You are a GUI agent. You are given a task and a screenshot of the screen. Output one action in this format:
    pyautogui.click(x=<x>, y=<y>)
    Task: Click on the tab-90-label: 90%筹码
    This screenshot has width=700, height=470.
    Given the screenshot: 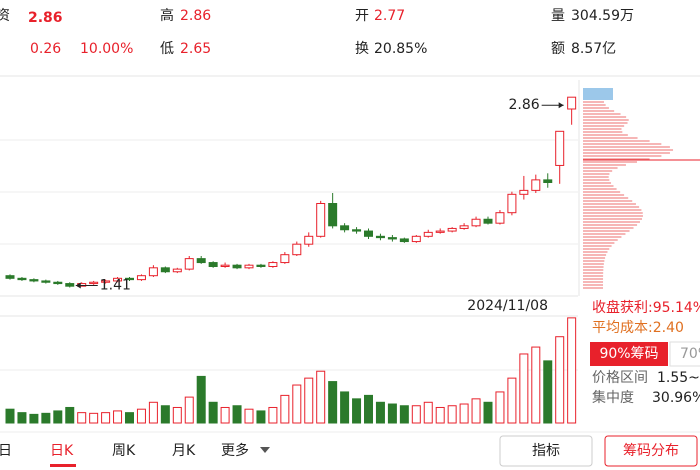 What is the action you would take?
    pyautogui.click(x=628, y=353)
    